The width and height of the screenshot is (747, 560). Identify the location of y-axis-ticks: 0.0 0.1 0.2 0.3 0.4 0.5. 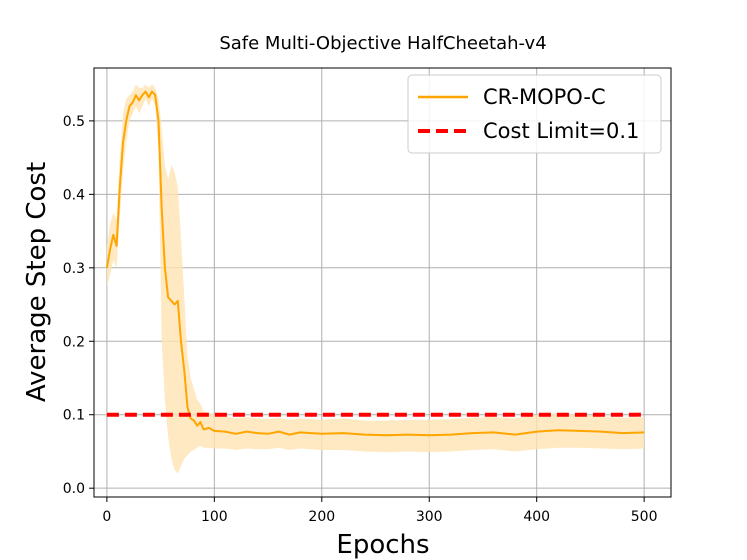
(78, 305).